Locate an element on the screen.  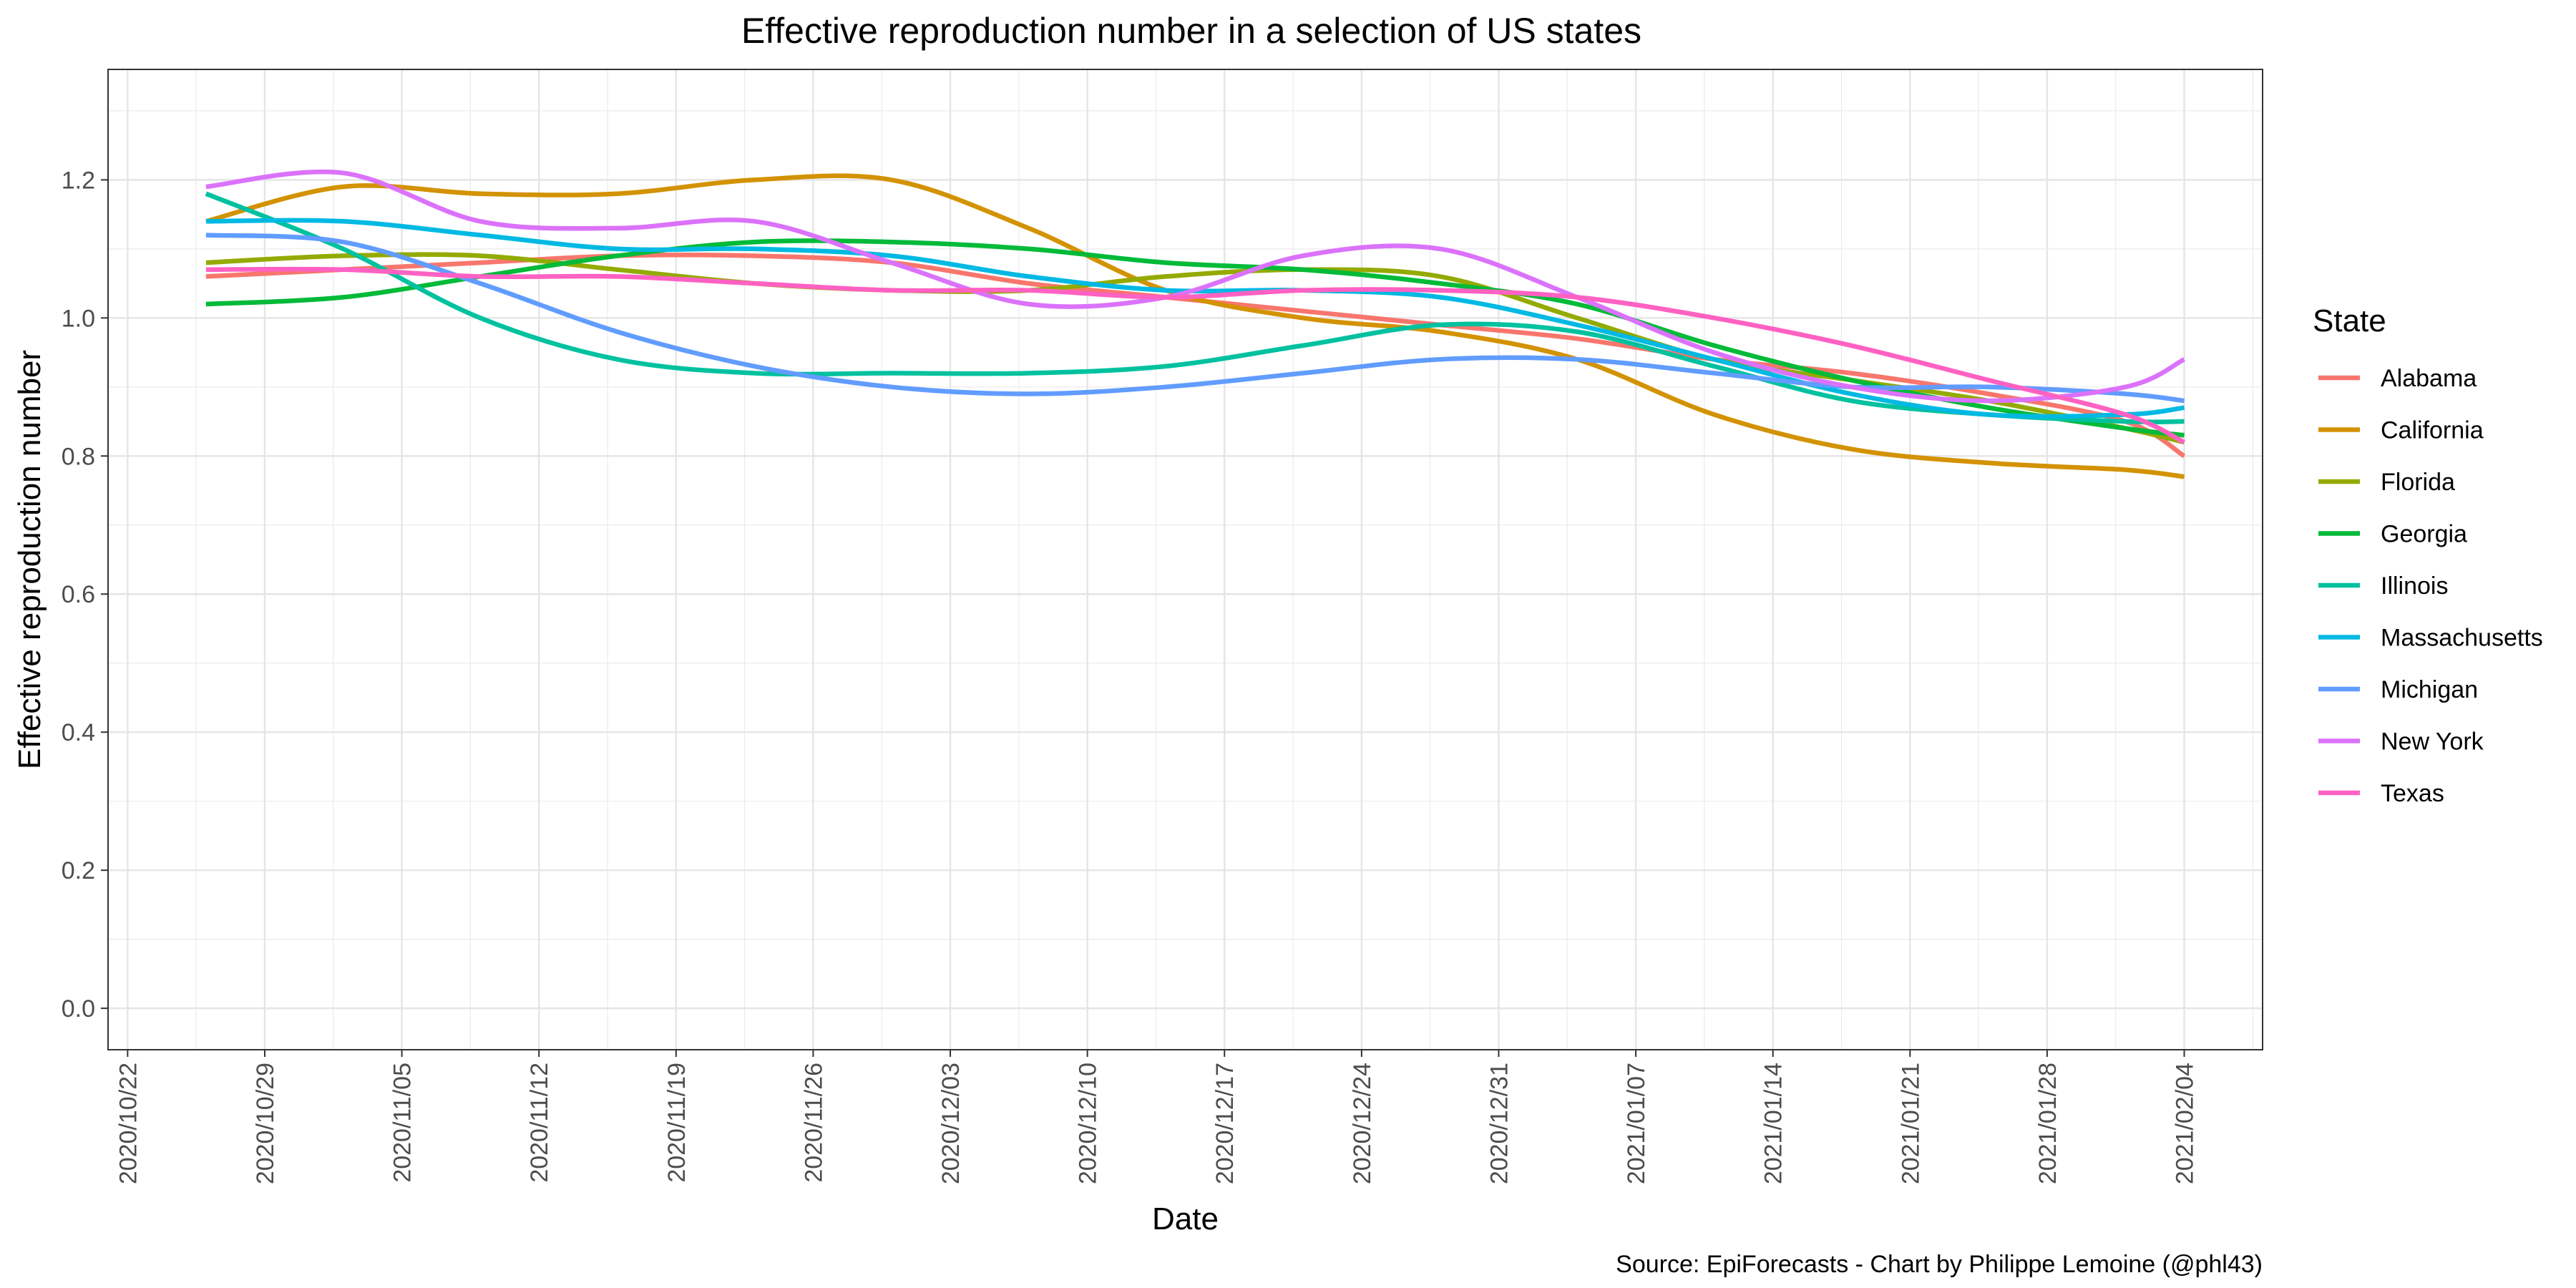
legend-item-california: California is located at coordinates (2432, 430).